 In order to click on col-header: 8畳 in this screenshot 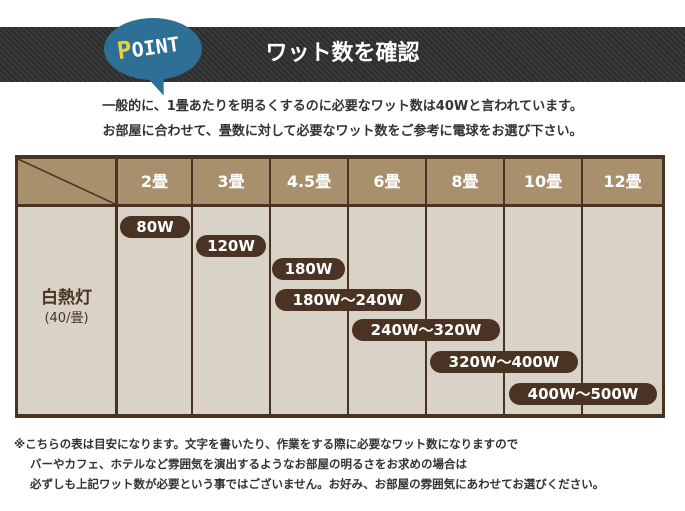, I will do `click(465, 181)`.